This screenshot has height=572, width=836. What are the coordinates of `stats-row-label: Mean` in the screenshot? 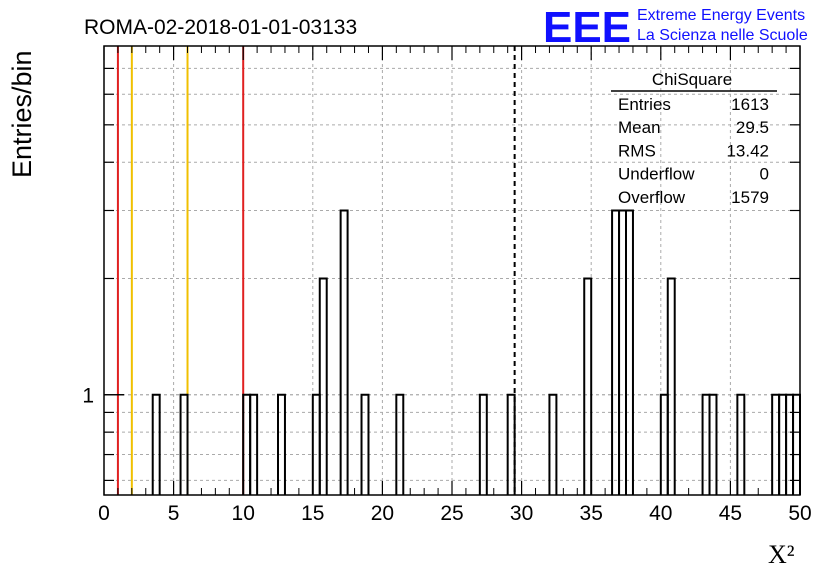 It's located at (639, 127).